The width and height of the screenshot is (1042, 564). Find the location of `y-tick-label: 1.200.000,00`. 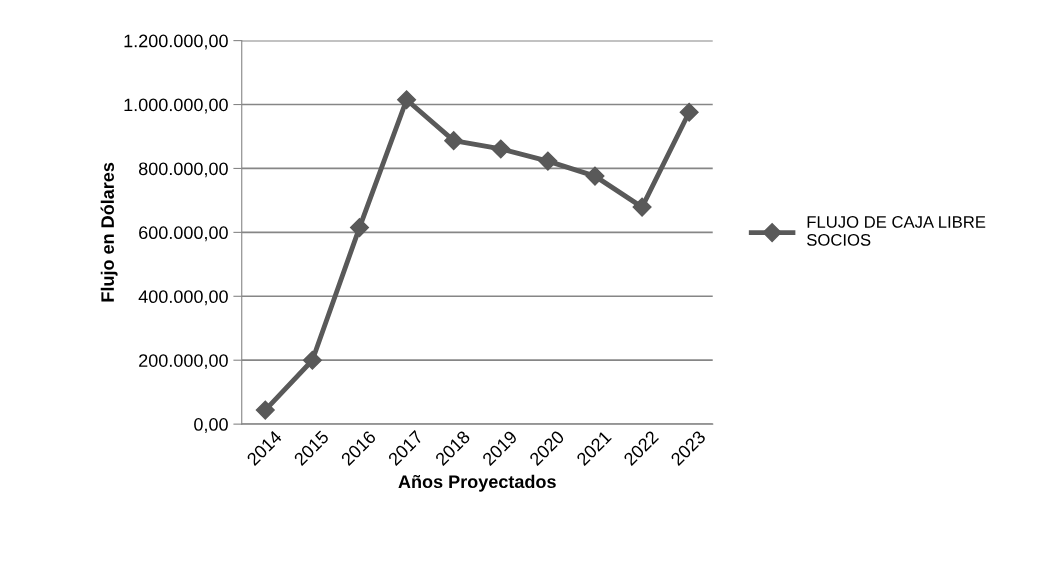

y-tick-label: 1.200.000,00 is located at coordinates (176, 42).